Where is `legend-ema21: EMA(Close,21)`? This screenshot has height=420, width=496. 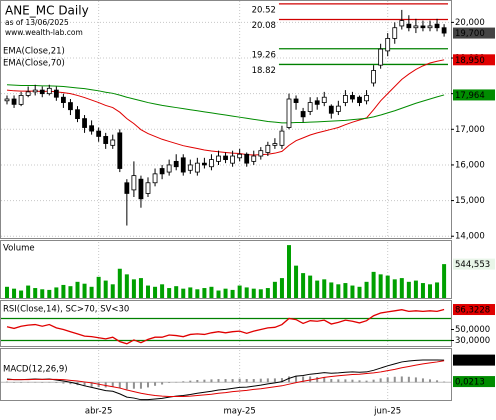
legend-ema21: EMA(Close,21) is located at coordinates (34, 52).